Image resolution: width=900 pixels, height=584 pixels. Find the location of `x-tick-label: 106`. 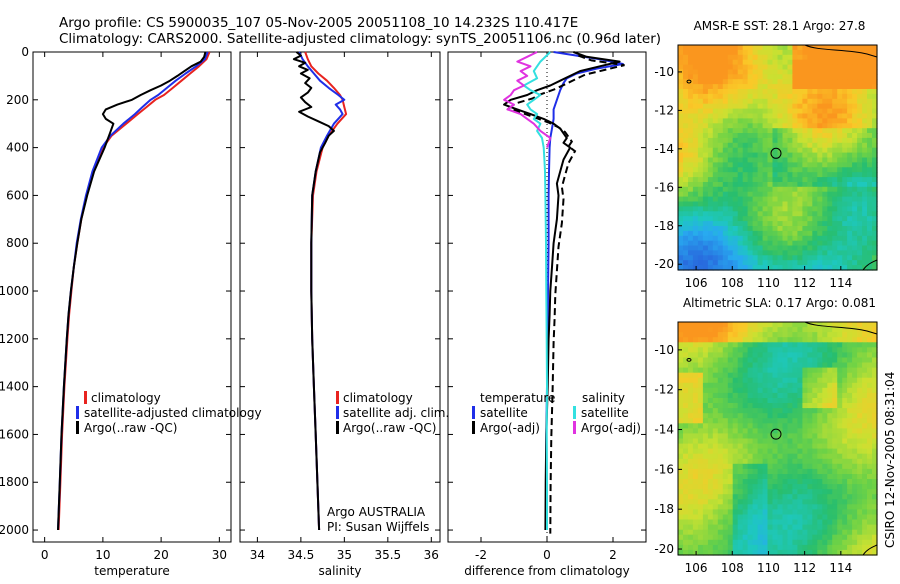

x-tick-label: 106 is located at coordinates (696, 283).